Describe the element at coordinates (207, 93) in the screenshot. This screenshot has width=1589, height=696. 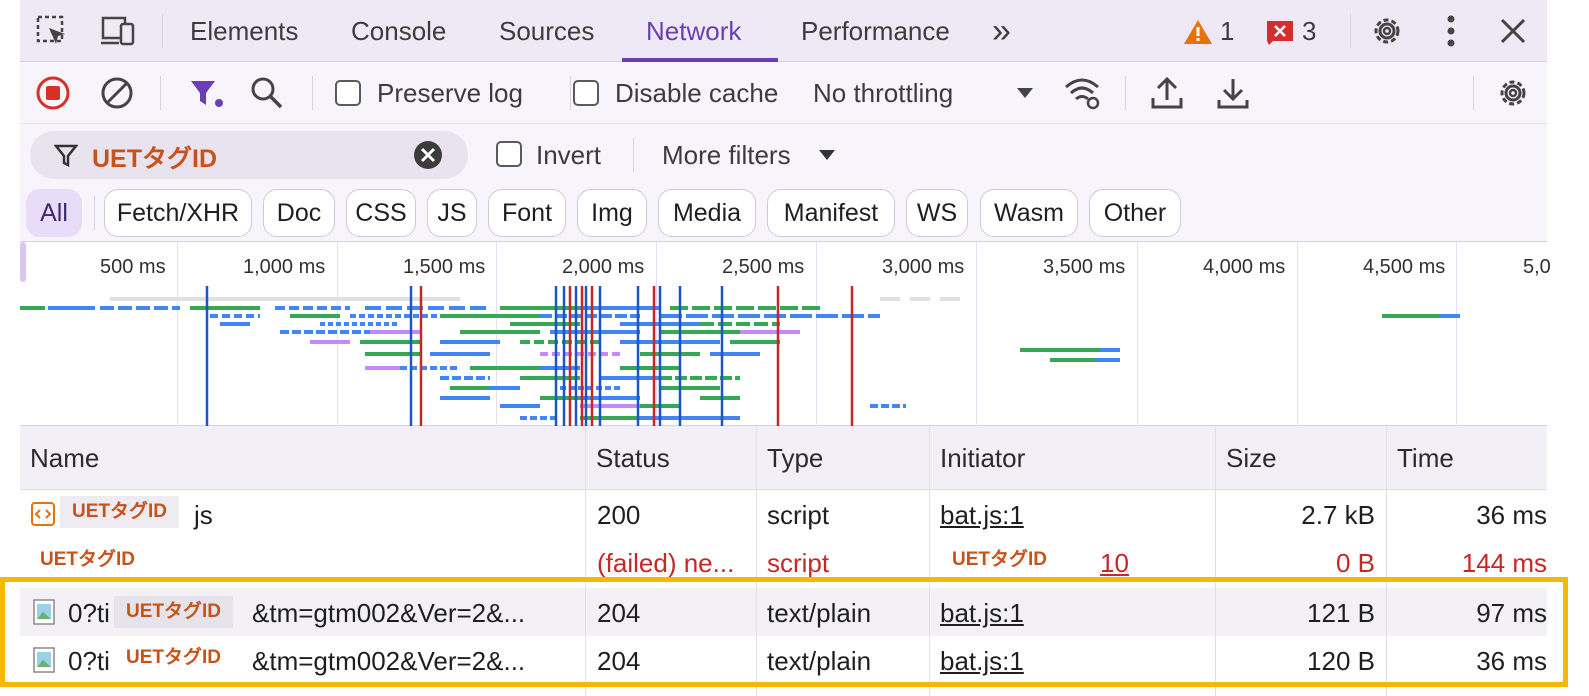
I see `filter-funnel-icon` at that location.